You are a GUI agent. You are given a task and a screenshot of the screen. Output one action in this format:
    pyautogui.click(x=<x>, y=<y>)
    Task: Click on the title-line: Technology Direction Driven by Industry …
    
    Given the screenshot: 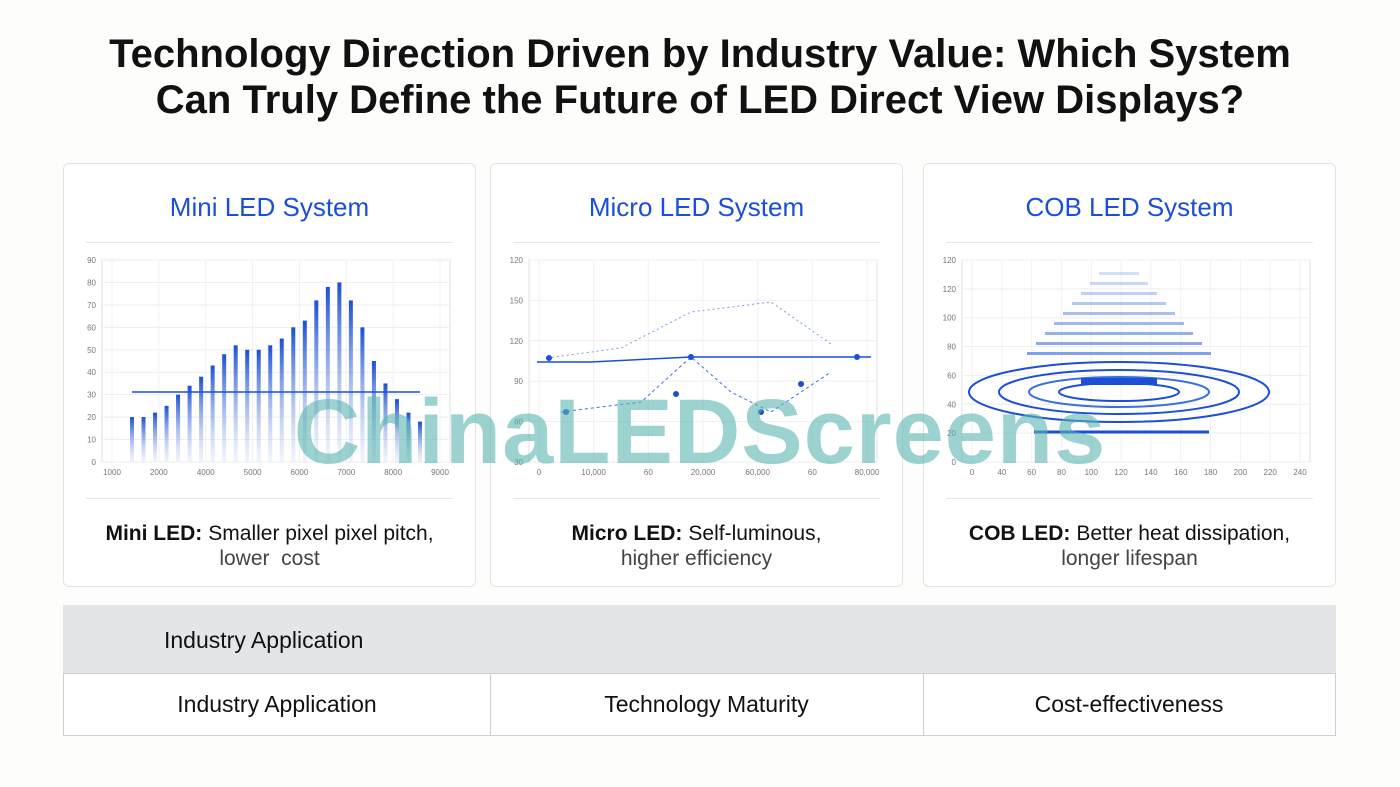 What is the action you would take?
    pyautogui.click(x=700, y=54)
    